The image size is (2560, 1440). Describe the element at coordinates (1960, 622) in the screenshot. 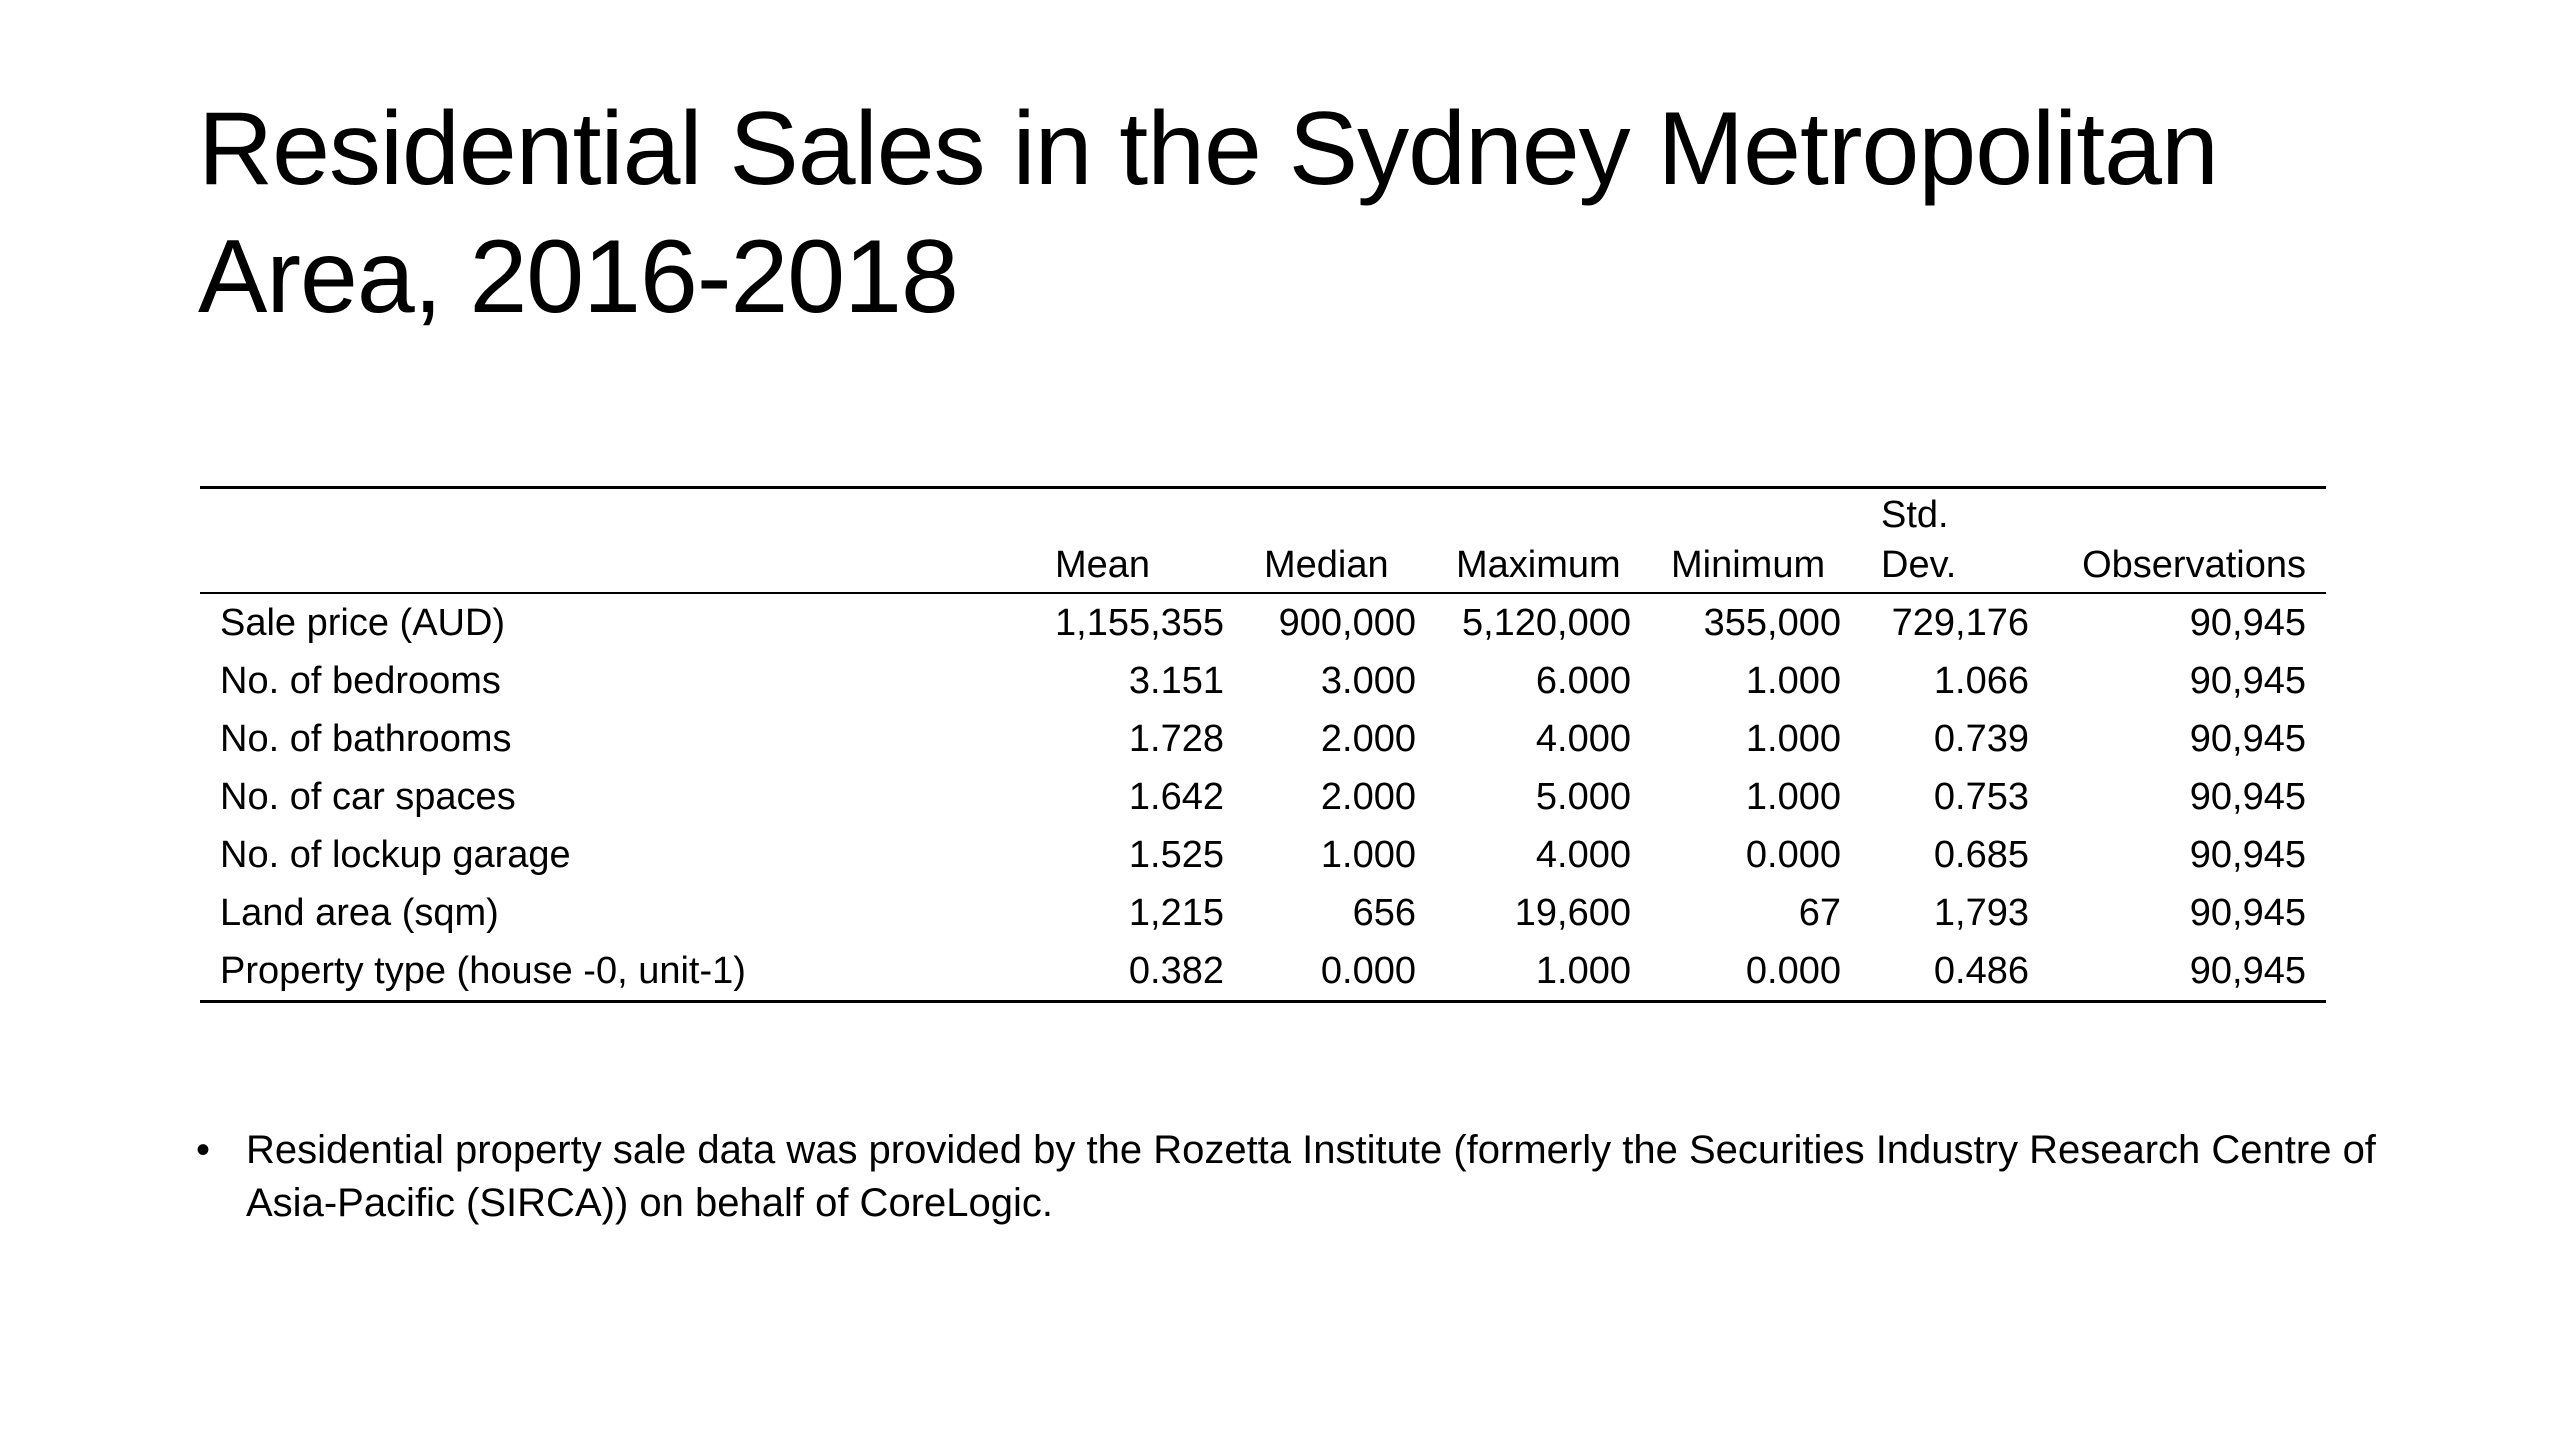

I see `cell-std-dev: 729,176` at that location.